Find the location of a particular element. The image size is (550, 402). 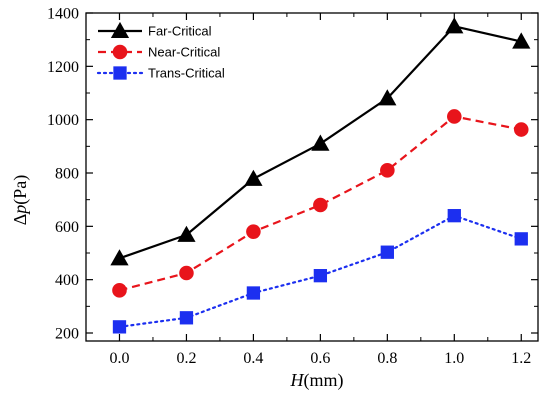

y-tick-label: 400 is located at coordinates (67, 280).